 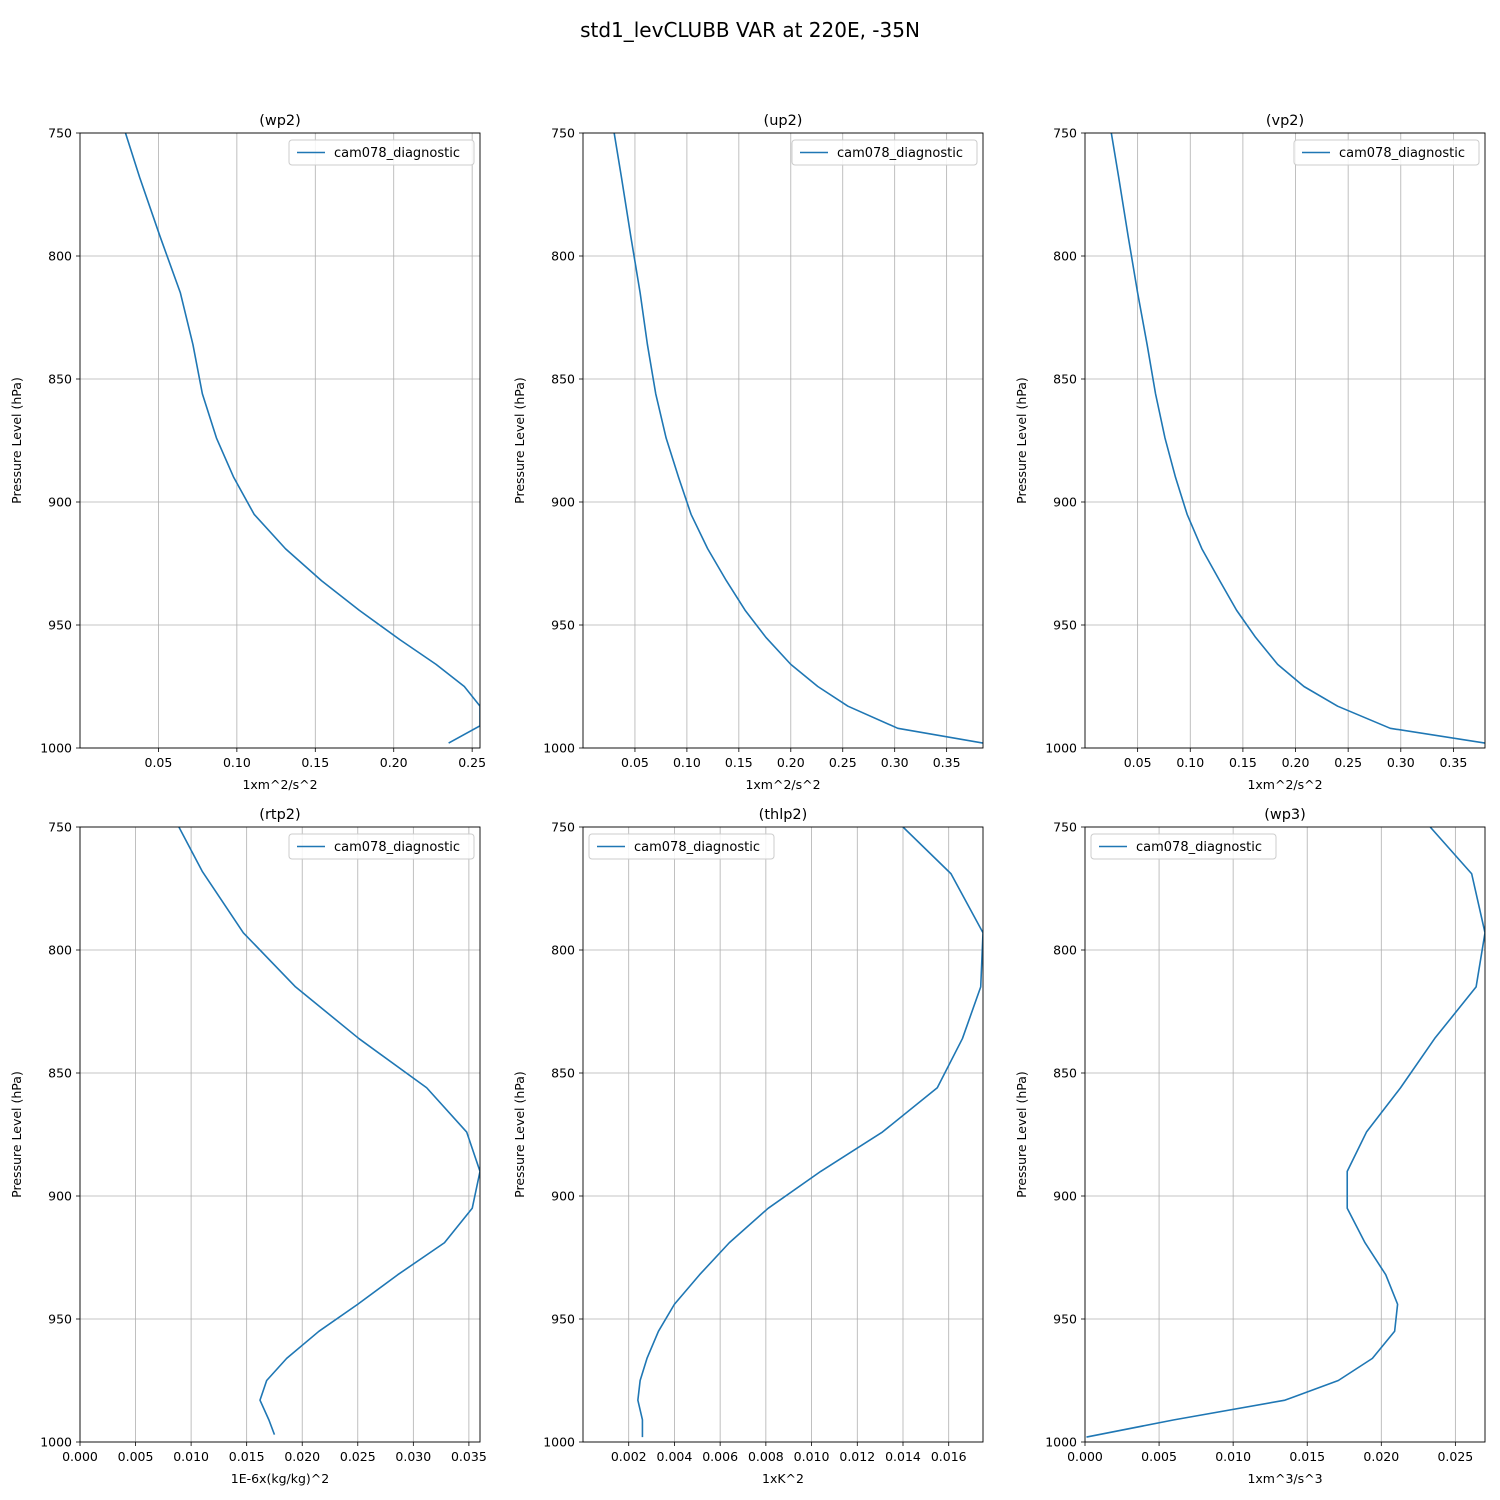 What do you see at coordinates (279, 815) in the screenshot?
I see `panel-title: (rtp2)` at bounding box center [279, 815].